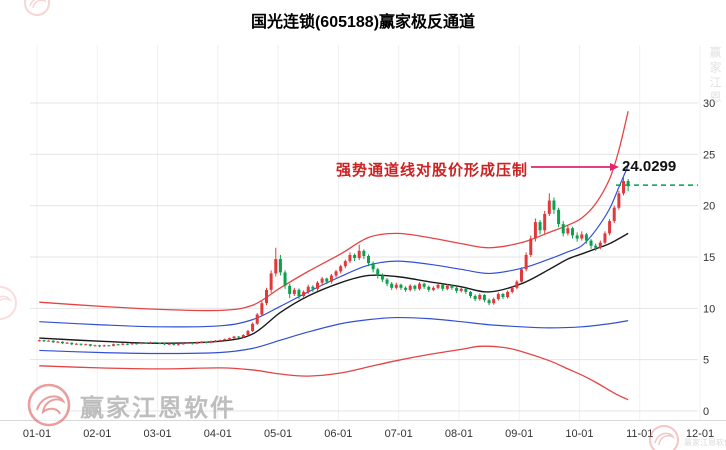  I want to click on y-axis-label: 0, so click(706, 412).